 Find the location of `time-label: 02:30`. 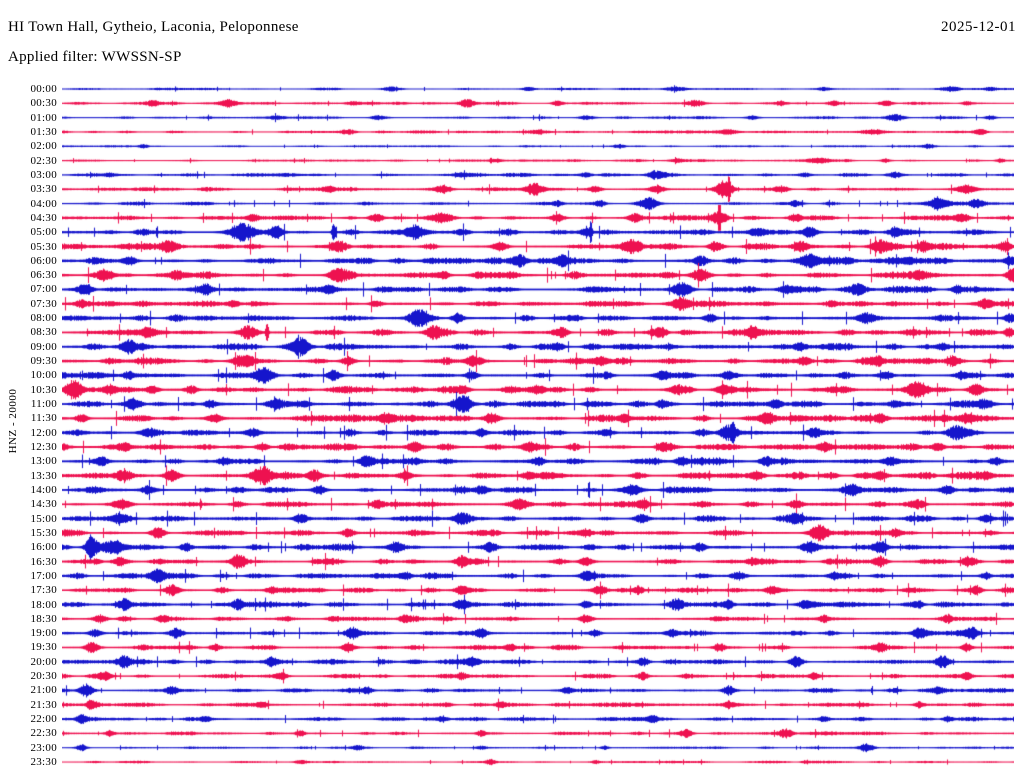

time-label: 02:30 is located at coordinates (43, 160).